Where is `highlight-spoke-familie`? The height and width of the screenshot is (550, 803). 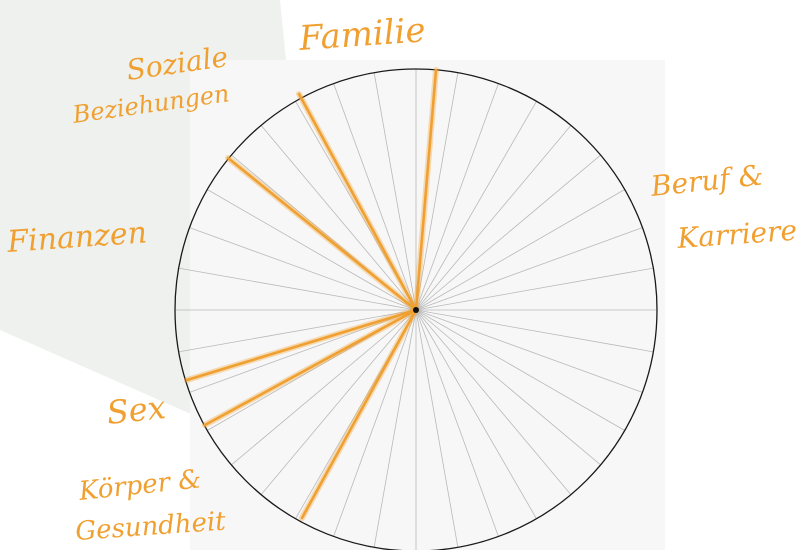
highlight-spoke-familie is located at coordinates (426, 190).